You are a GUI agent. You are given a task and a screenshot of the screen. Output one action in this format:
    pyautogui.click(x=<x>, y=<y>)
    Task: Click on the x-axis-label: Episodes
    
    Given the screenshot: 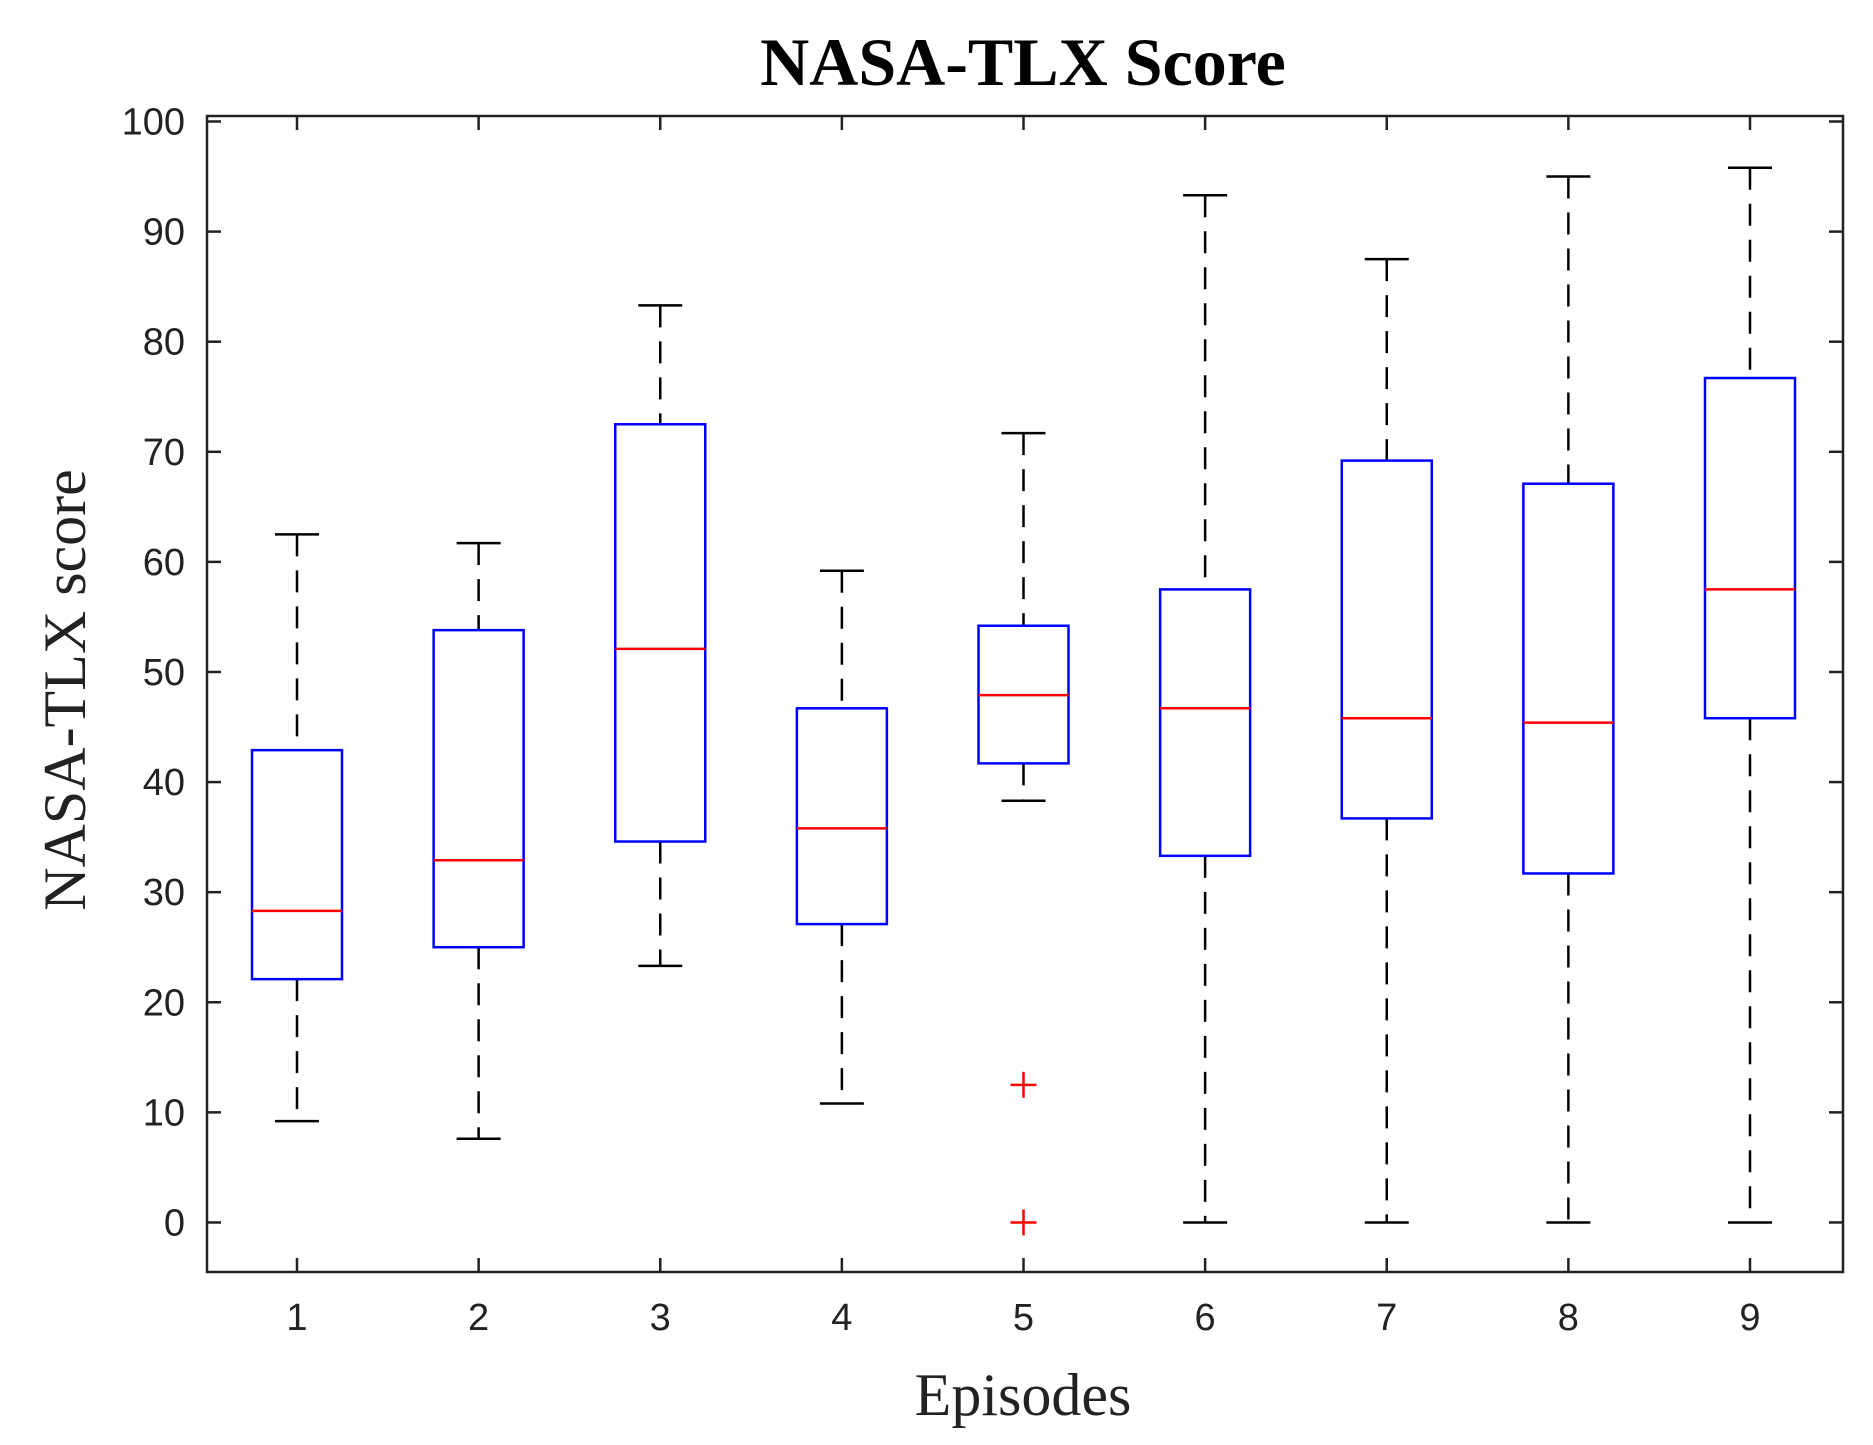 What is the action you would take?
    pyautogui.click(x=1023, y=1395)
    